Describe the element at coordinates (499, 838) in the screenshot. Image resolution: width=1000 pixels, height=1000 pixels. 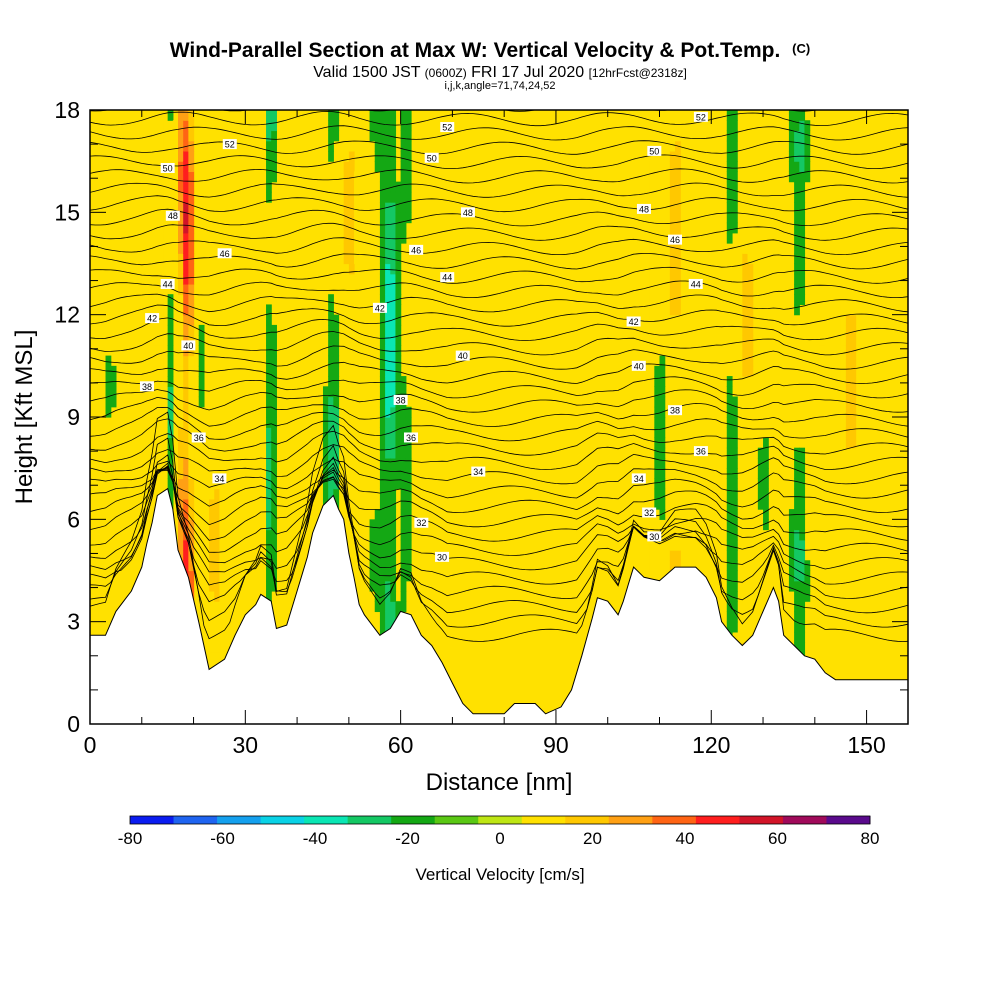
I see `colorbar-tick-label: 0` at that location.